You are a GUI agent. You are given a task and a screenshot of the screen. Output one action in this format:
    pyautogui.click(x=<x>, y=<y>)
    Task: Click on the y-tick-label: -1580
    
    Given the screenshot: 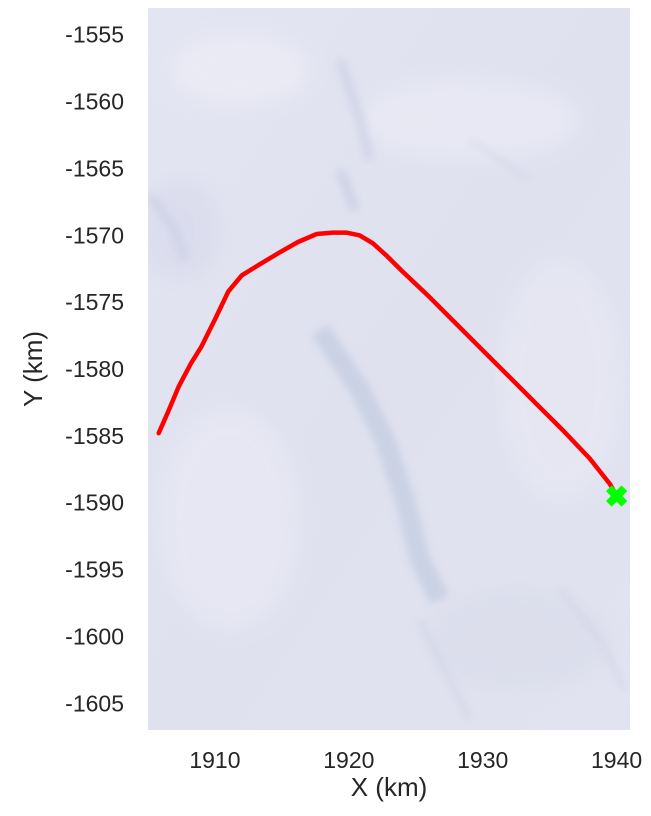 What is the action you would take?
    pyautogui.click(x=94, y=369)
    